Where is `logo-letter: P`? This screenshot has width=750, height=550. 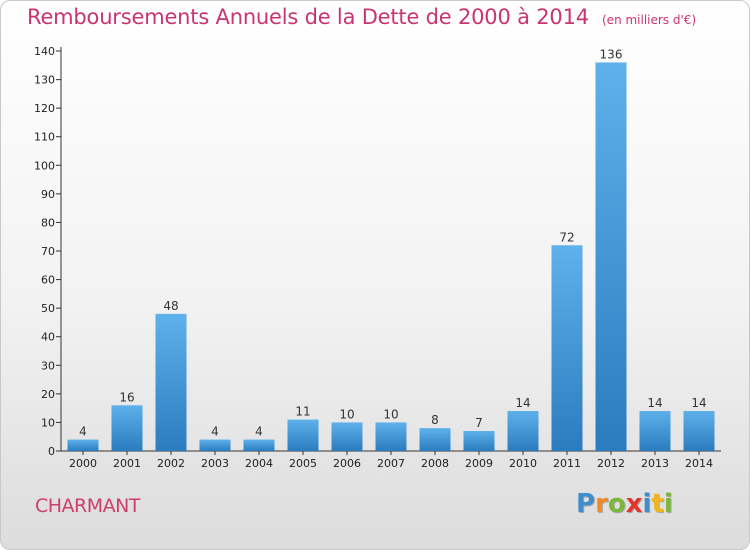 logo-letter: P is located at coordinates (586, 504).